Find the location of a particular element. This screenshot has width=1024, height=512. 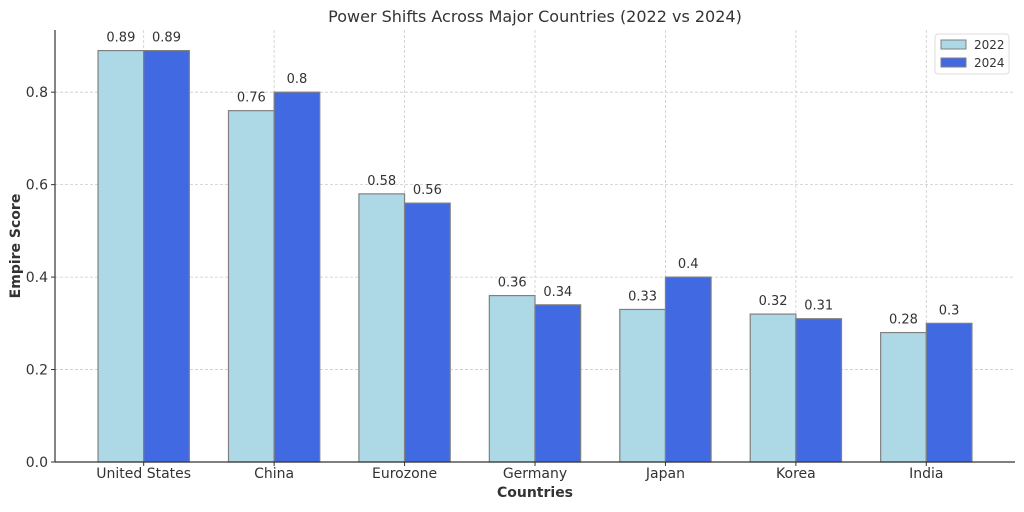

legend-label: 2022 is located at coordinates (989, 45).